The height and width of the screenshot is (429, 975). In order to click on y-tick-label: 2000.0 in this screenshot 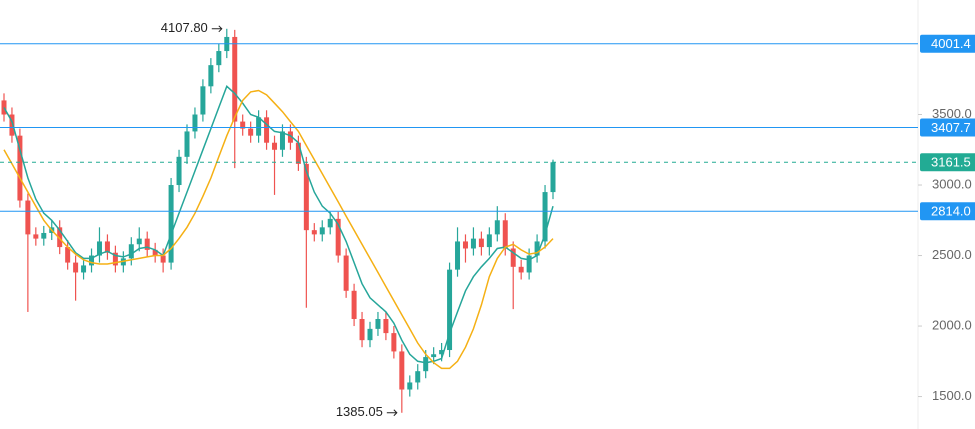, I will do `click(952, 324)`.